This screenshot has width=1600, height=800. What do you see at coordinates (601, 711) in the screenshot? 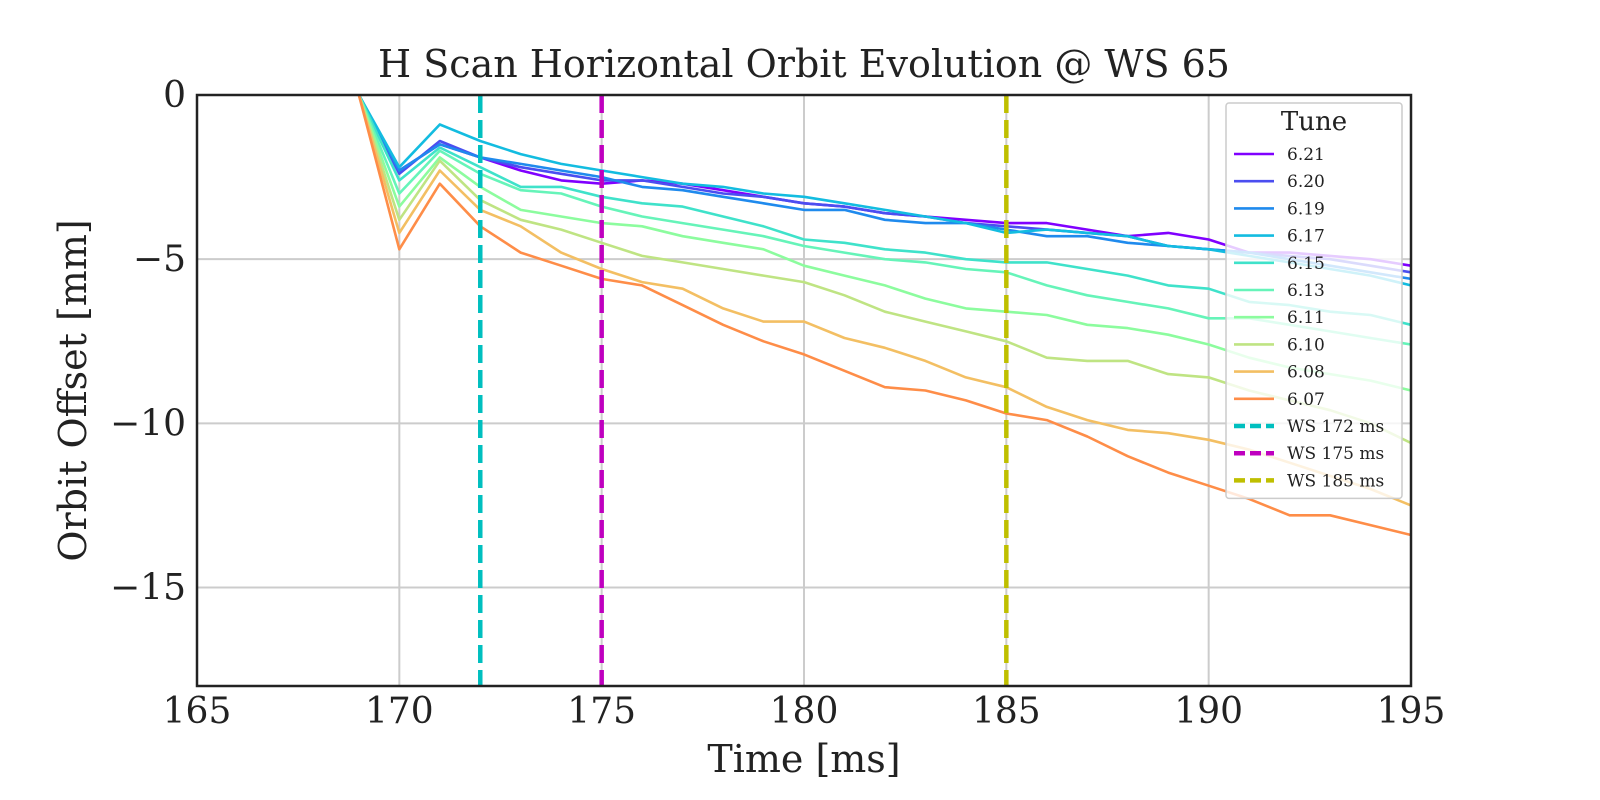
I see `x-tick-label: 175` at bounding box center [601, 711].